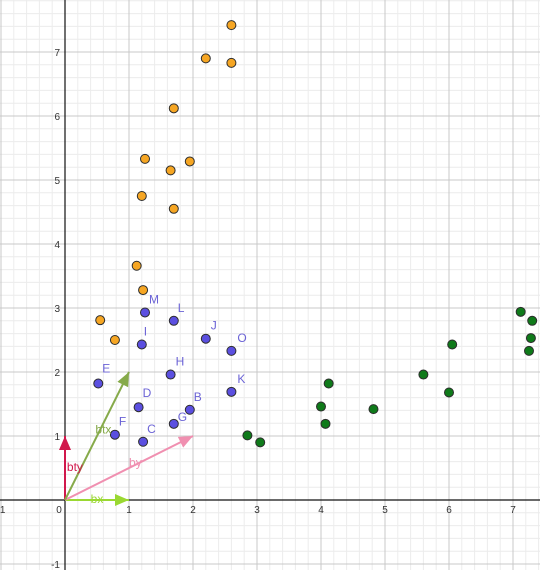  Describe the element at coordinates (57, 437) in the screenshot. I see `y-tick-label: 1` at that location.